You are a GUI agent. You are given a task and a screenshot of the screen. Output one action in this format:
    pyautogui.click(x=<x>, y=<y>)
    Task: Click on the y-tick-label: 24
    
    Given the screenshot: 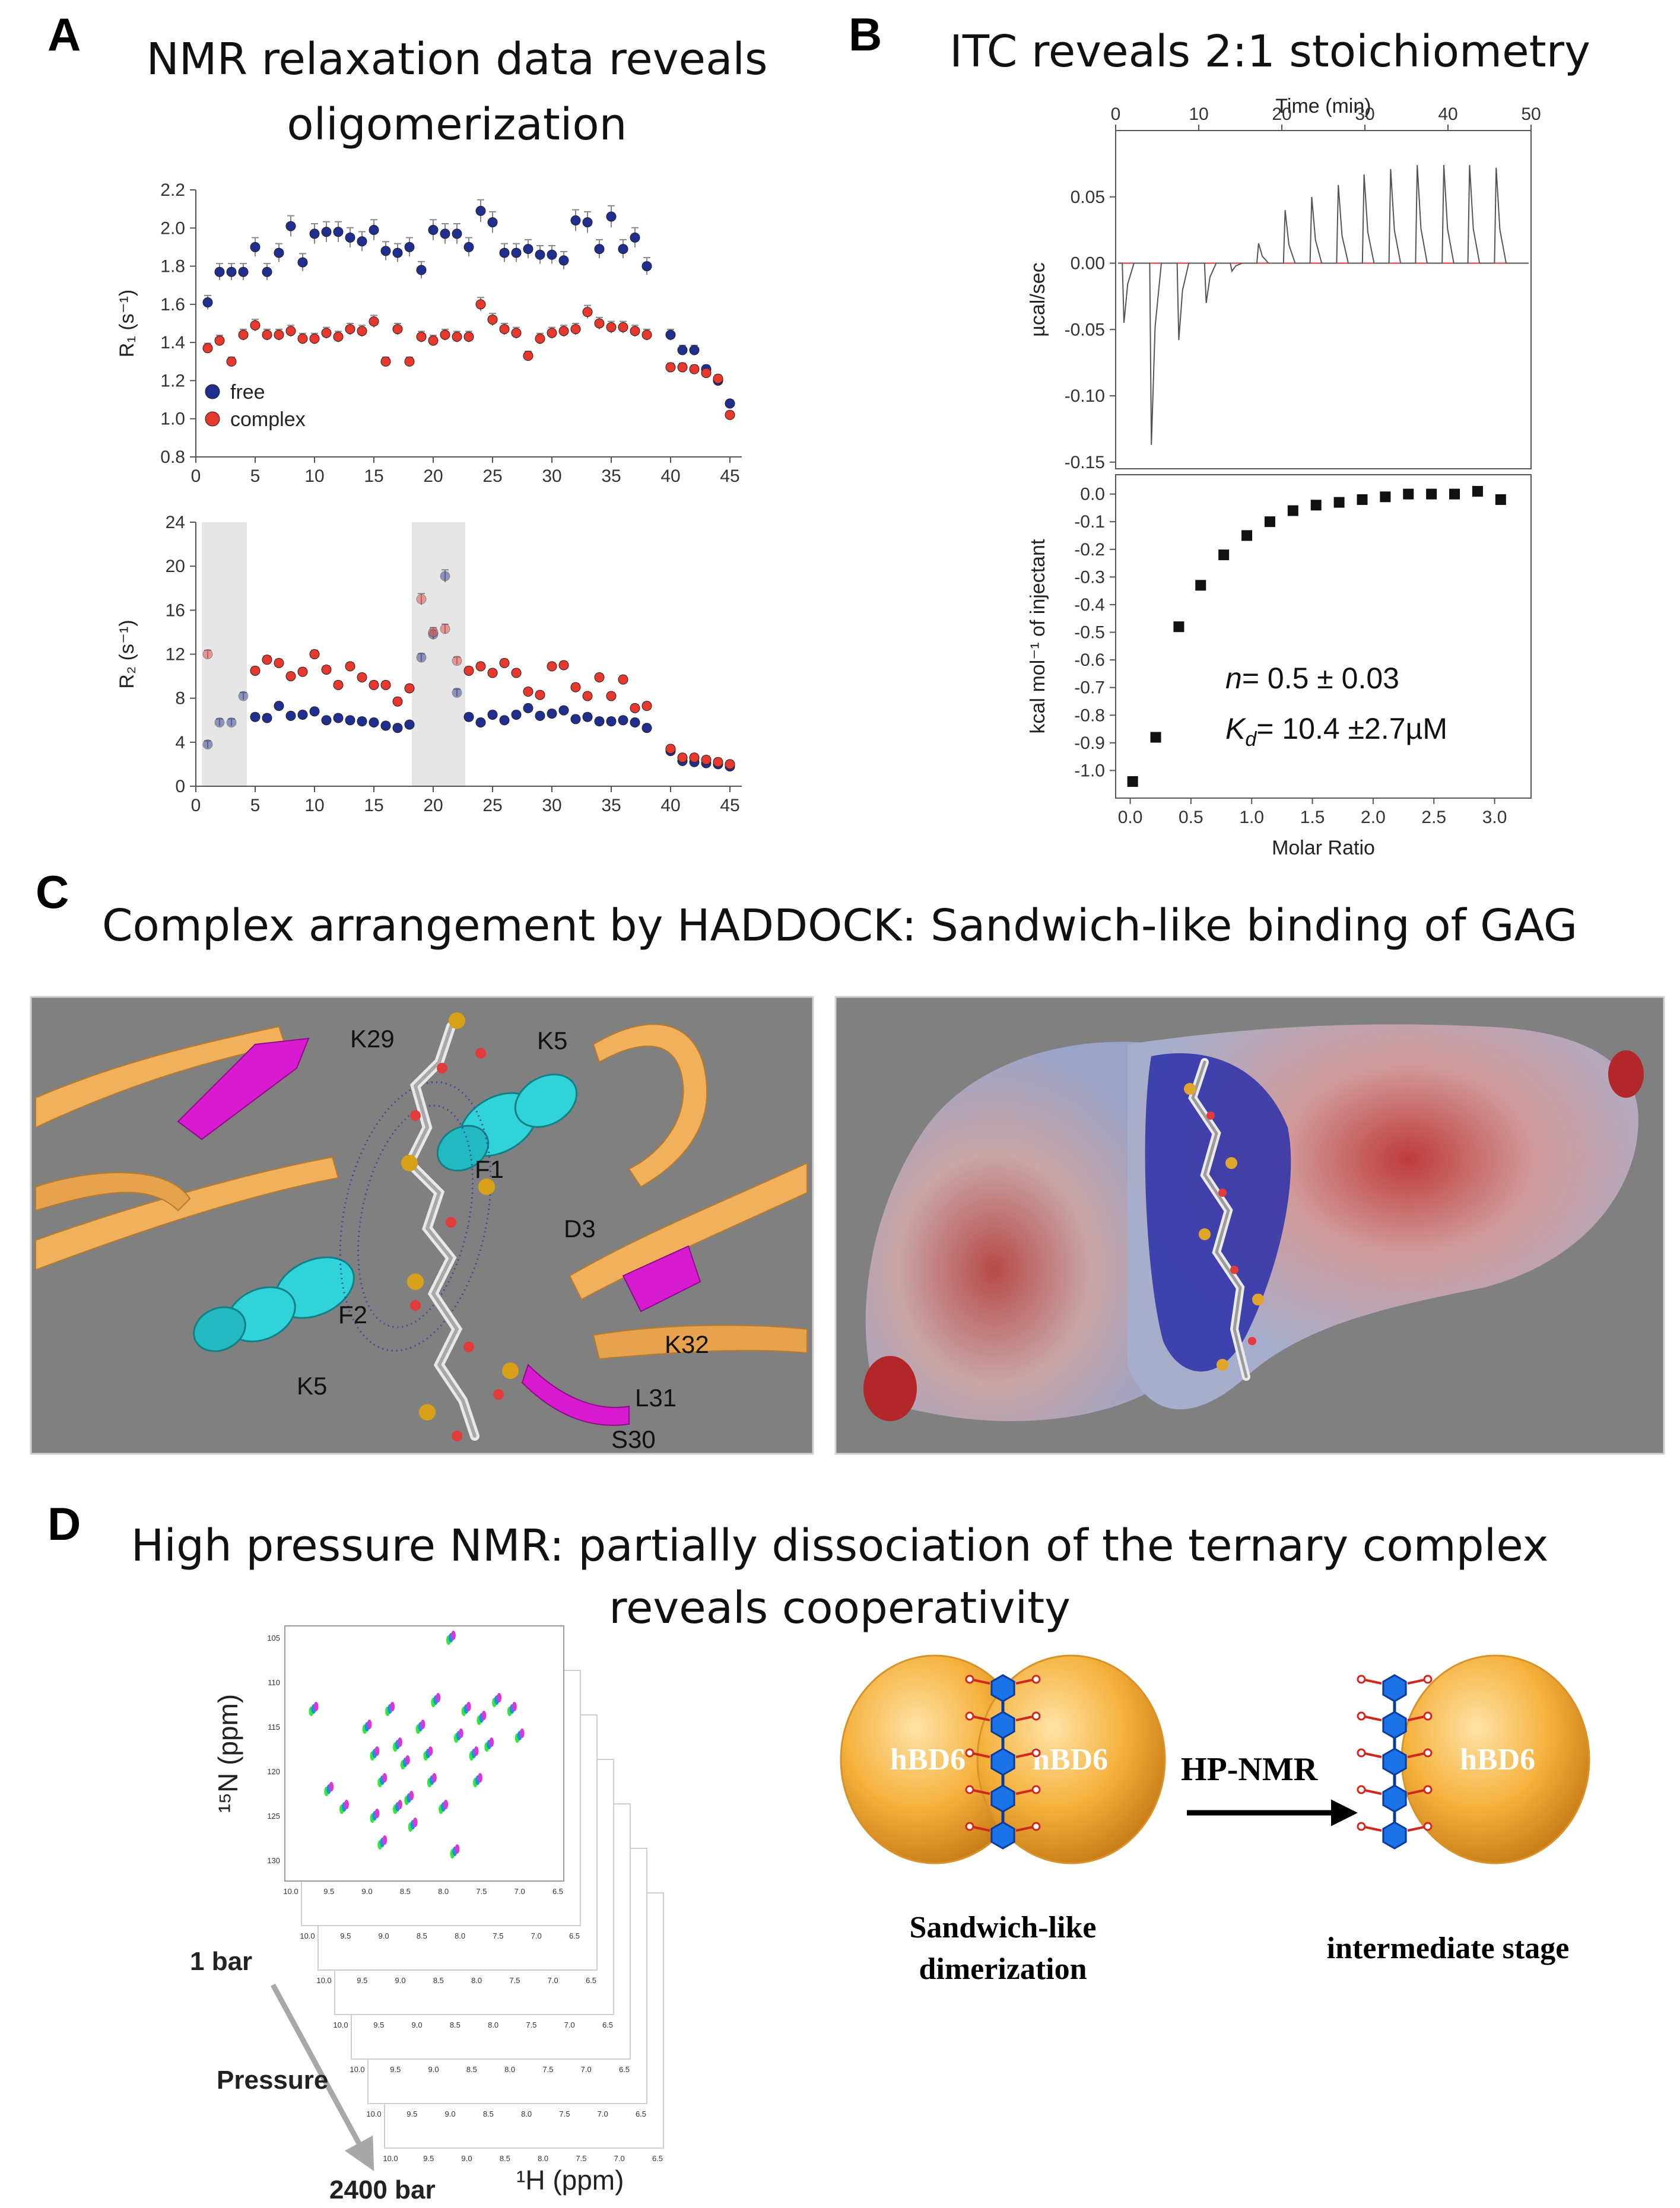 What is the action you would take?
    pyautogui.click(x=175, y=522)
    